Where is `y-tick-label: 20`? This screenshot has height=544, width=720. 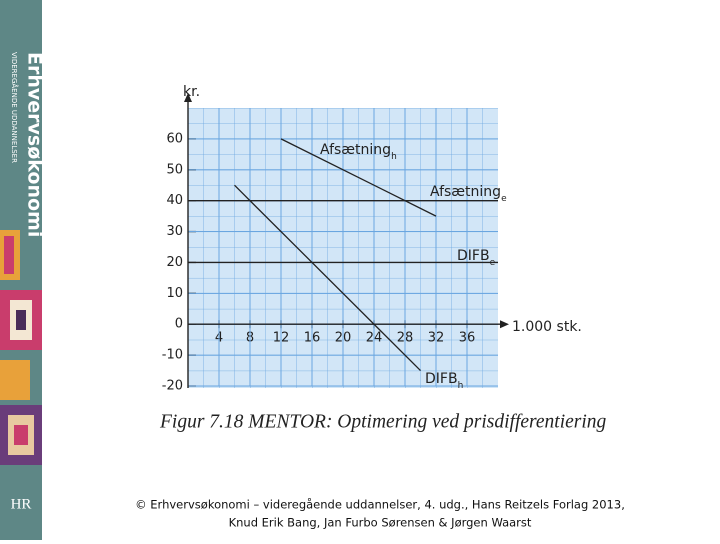
y-tick-label: 20 is located at coordinates (174, 262).